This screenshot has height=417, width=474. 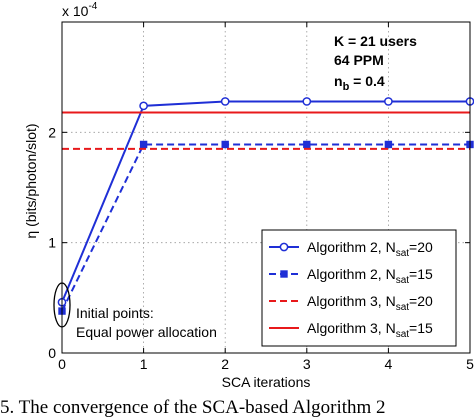 I want to click on annotation-nb: nb = 0.4, so click(x=359, y=83).